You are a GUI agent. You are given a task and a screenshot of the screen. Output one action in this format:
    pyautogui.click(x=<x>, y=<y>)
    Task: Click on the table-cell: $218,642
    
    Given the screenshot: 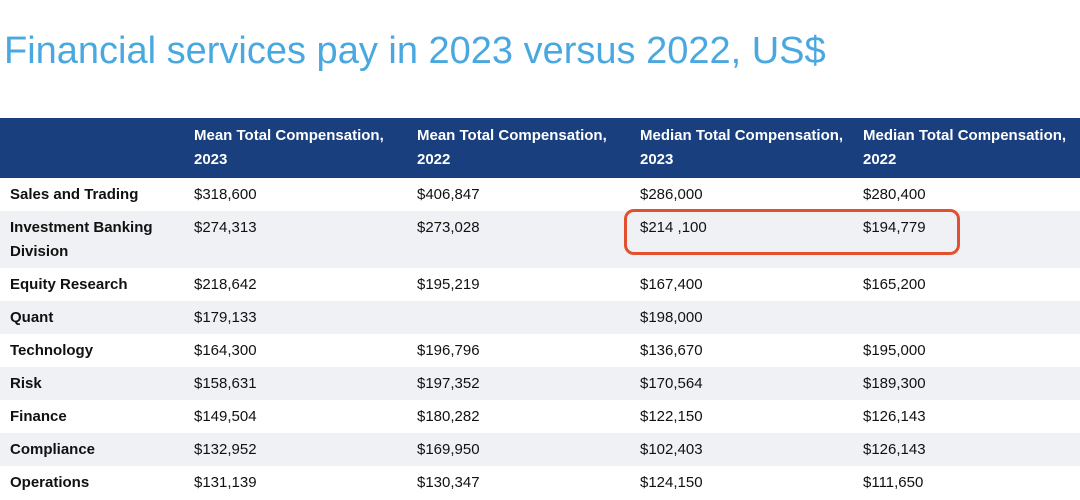 What is the action you would take?
    pyautogui.click(x=225, y=284)
    